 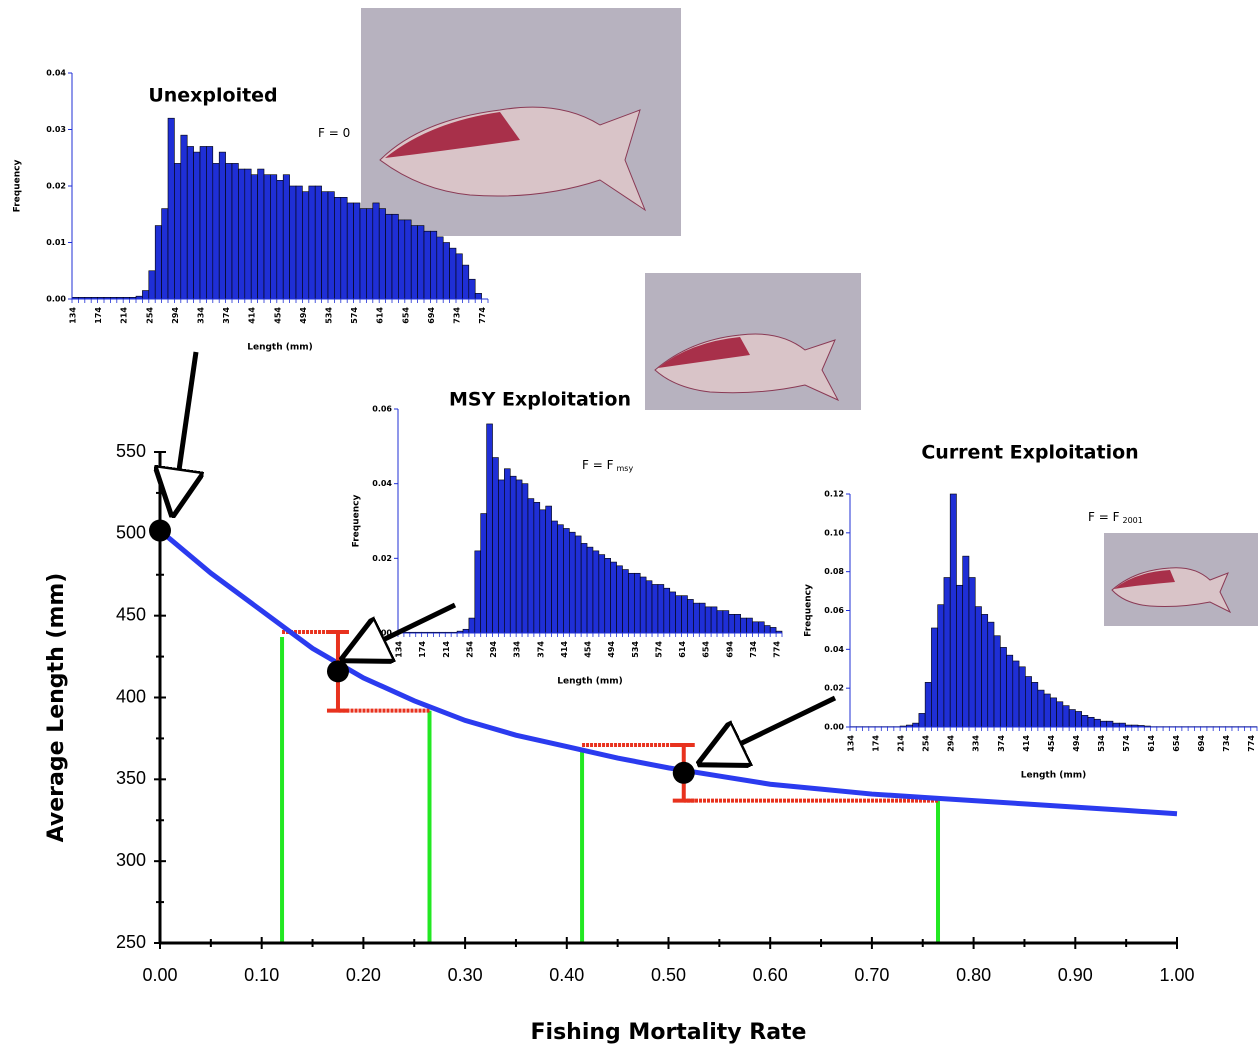 What do you see at coordinates (540, 400) in the screenshot?
I see `inset-title: MSY Exploitation` at bounding box center [540, 400].